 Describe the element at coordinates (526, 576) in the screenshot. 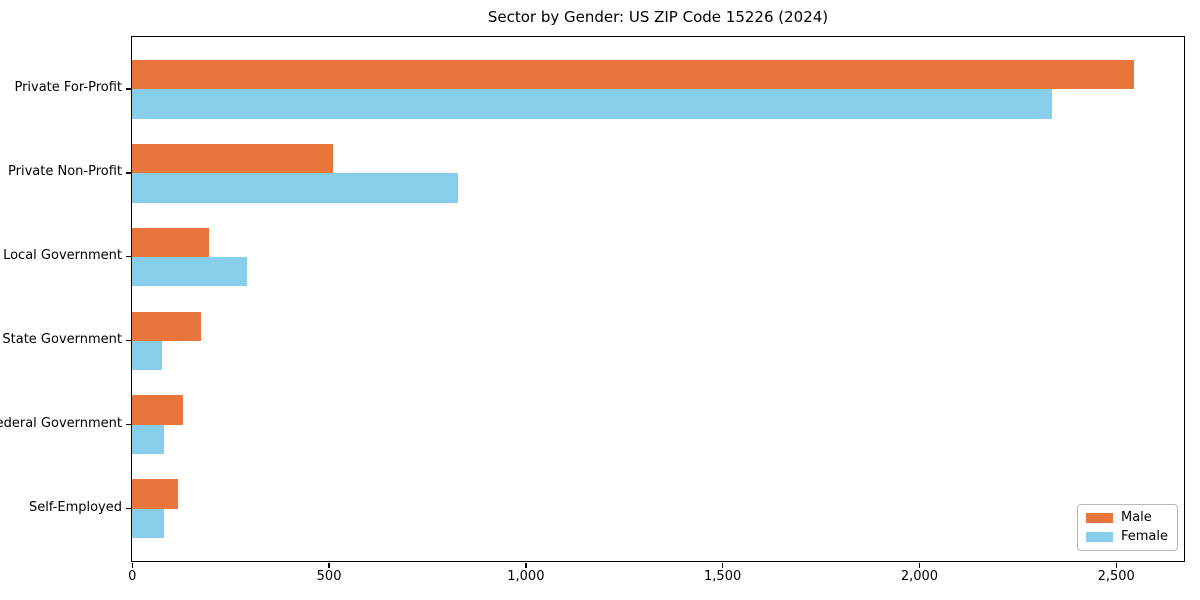

I see `x-tick-label: 1,000` at that location.